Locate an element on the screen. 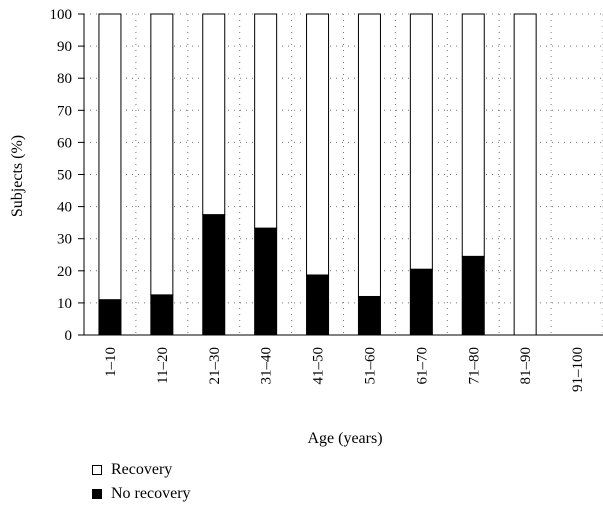 The height and width of the screenshot is (509, 603). legend-swatch-no-recovery is located at coordinates (97, 494).